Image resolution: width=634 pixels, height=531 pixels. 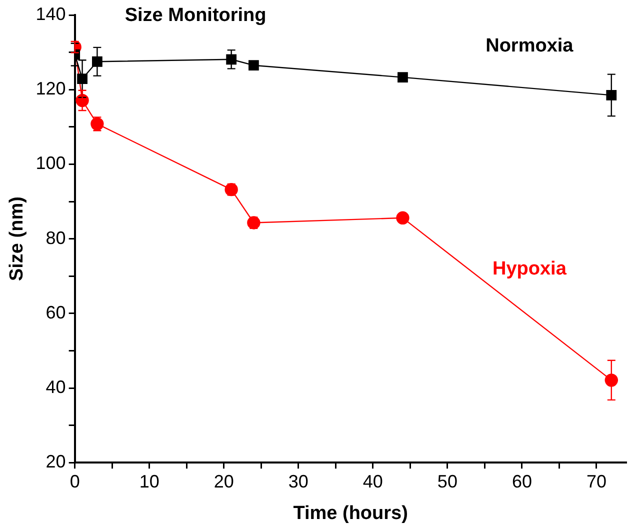 What do you see at coordinates (447, 481) in the screenshot?
I see `x-tick-label: 50` at bounding box center [447, 481].